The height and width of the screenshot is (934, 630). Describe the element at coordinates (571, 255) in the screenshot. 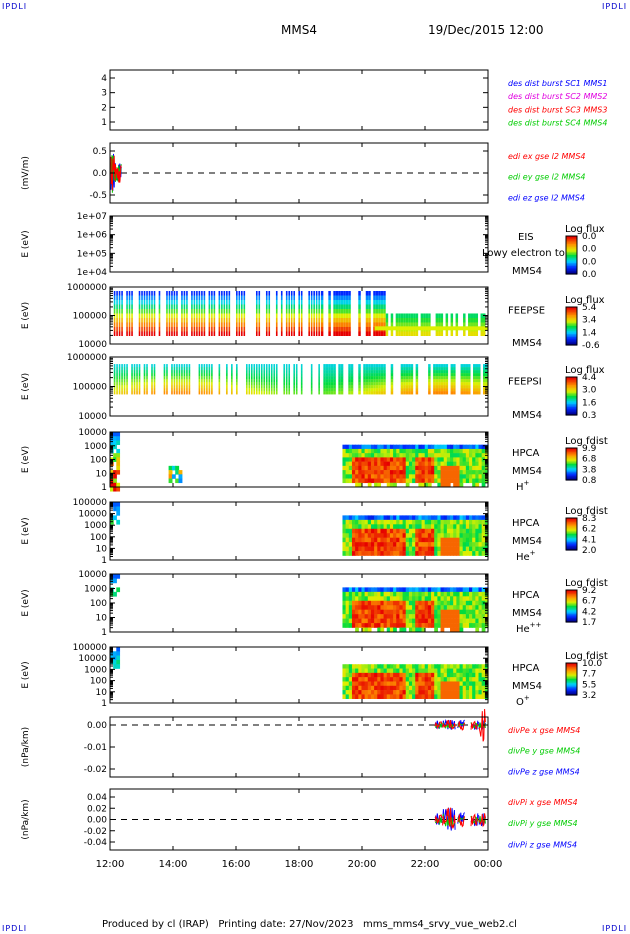

I see `colorbar-frame` at that location.